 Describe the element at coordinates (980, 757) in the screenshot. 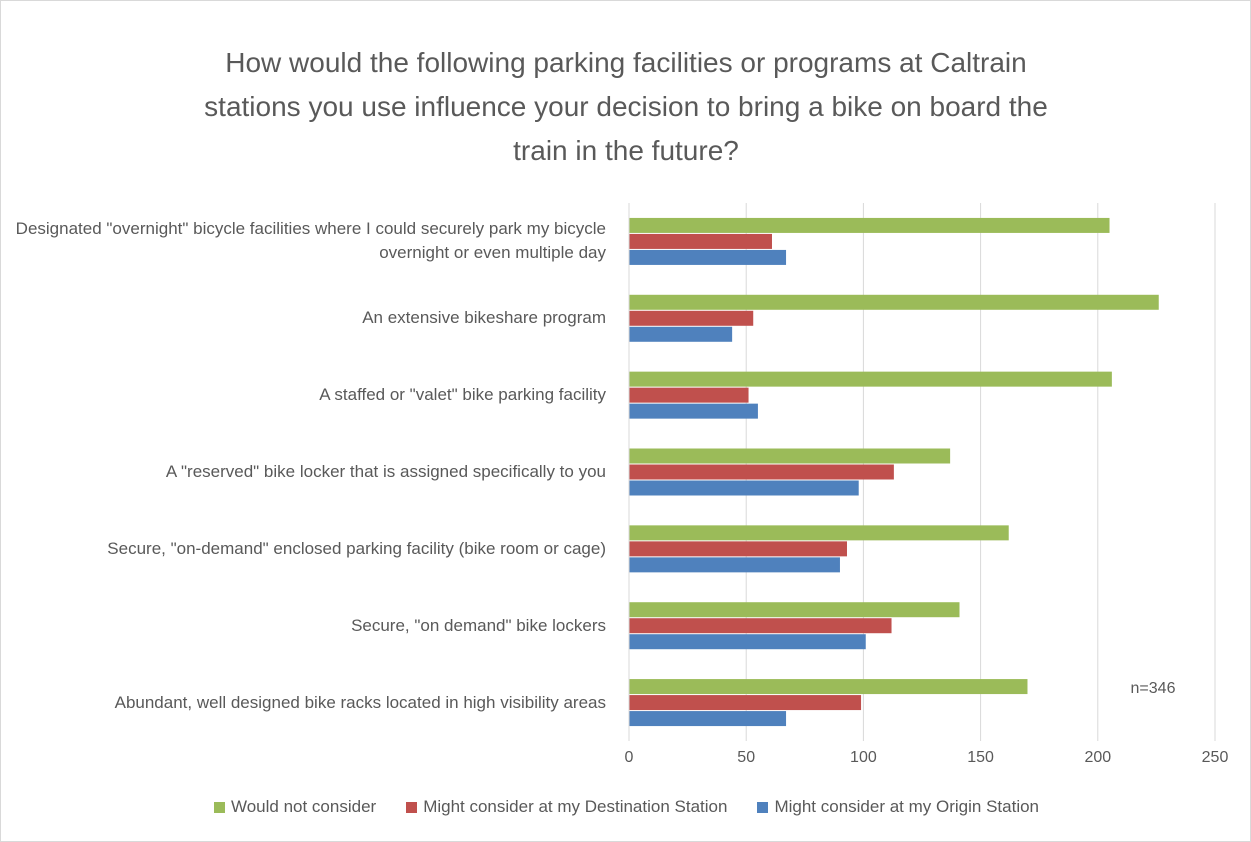

I see `x-tick-label: 150` at that location.